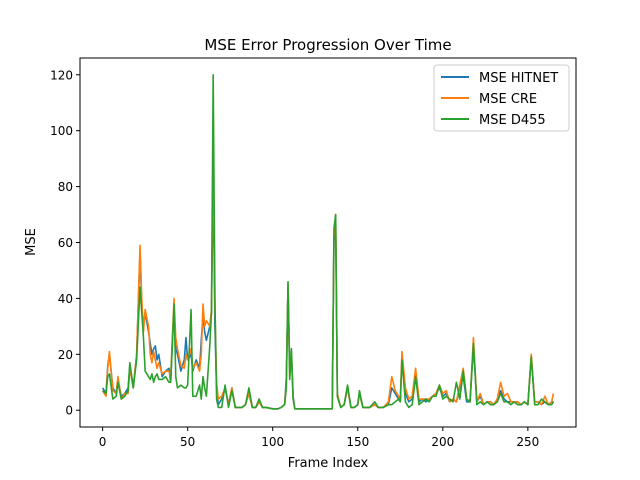 The height and width of the screenshot is (480, 640). What do you see at coordinates (508, 99) in the screenshot?
I see `legend-label-2: MSE CRE` at bounding box center [508, 99].